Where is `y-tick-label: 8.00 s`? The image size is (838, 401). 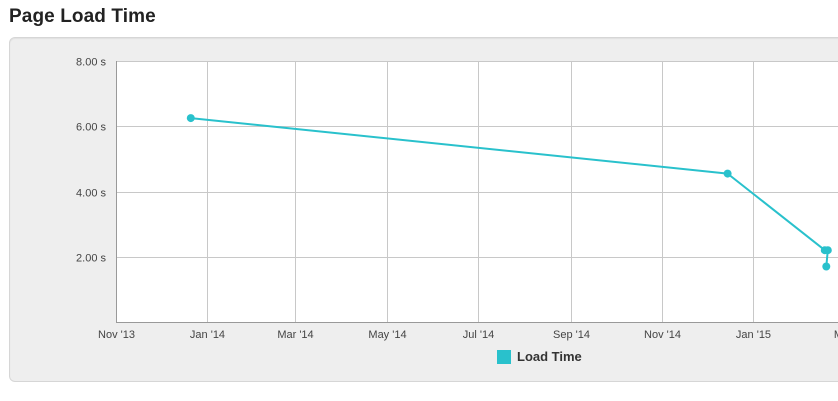
y-tick-label: 8.00 s is located at coordinates (91, 63).